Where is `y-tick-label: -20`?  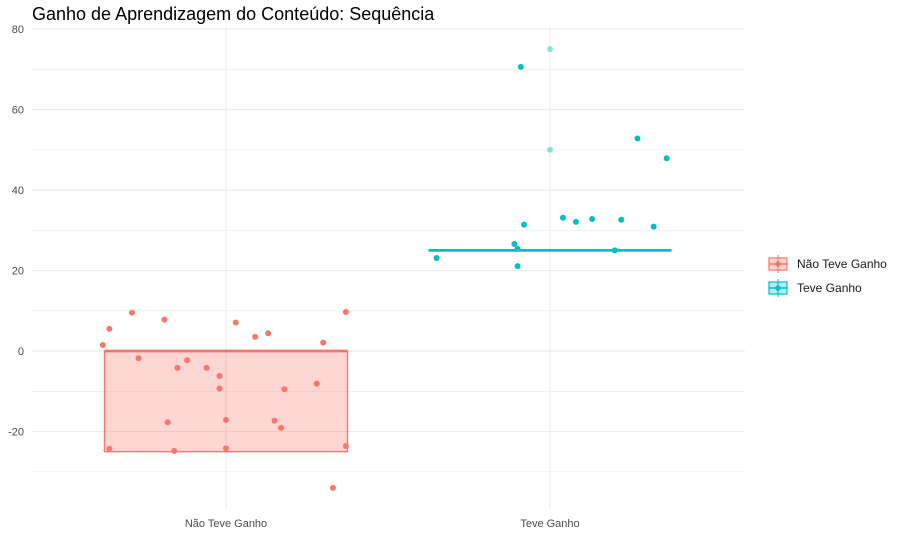
y-tick-label: -20 is located at coordinates (16, 433).